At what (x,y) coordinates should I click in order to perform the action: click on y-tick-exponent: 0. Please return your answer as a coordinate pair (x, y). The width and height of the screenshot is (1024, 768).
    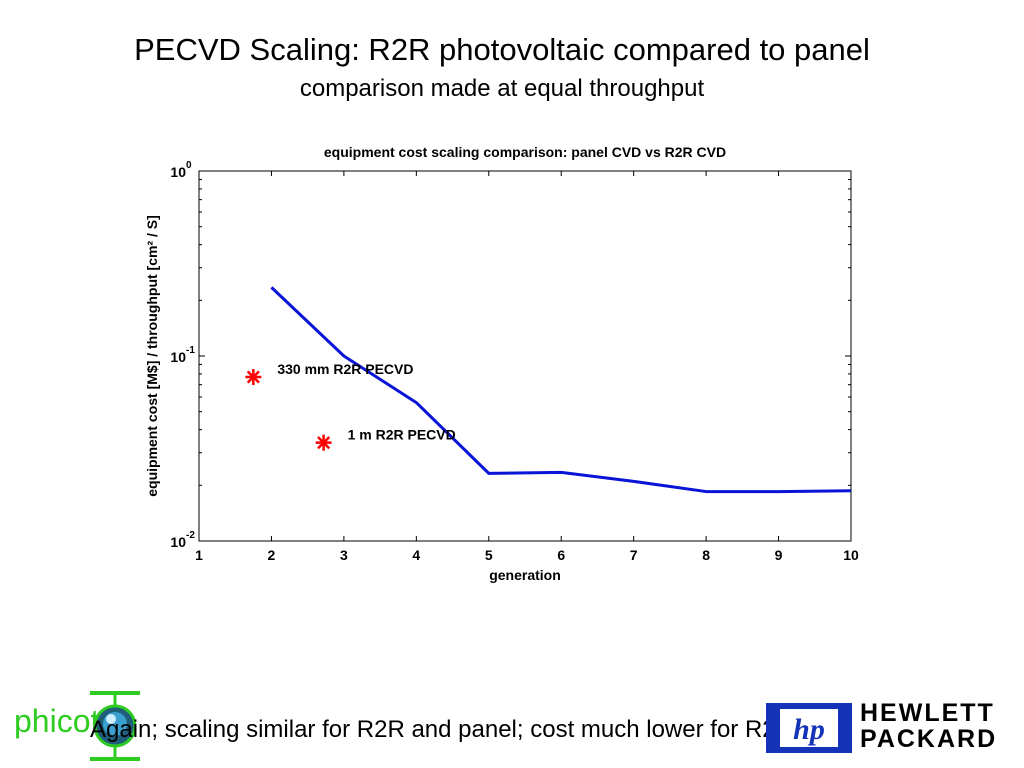
    Looking at the image, I should click on (189, 165).